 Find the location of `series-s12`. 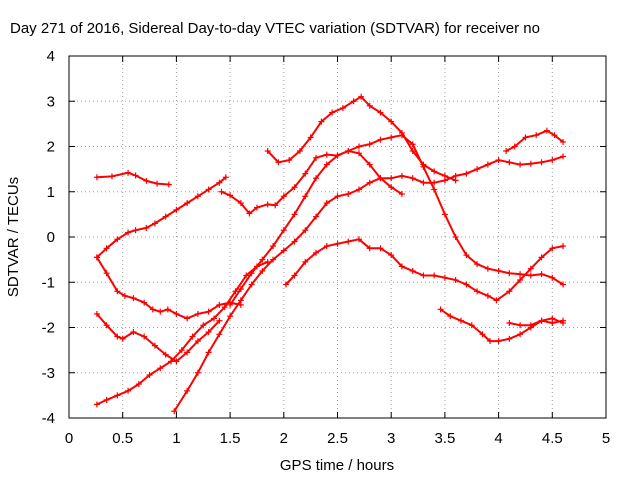

series-s12 is located at coordinates (535, 141).